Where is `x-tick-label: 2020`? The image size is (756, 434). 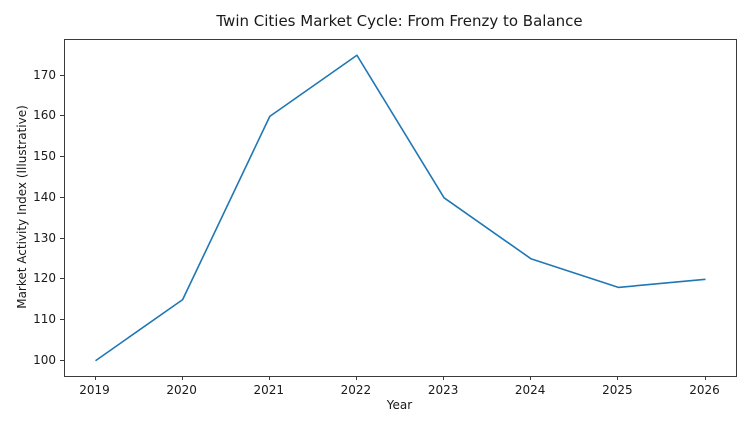
x-tick-label: 2020 is located at coordinates (181, 390).